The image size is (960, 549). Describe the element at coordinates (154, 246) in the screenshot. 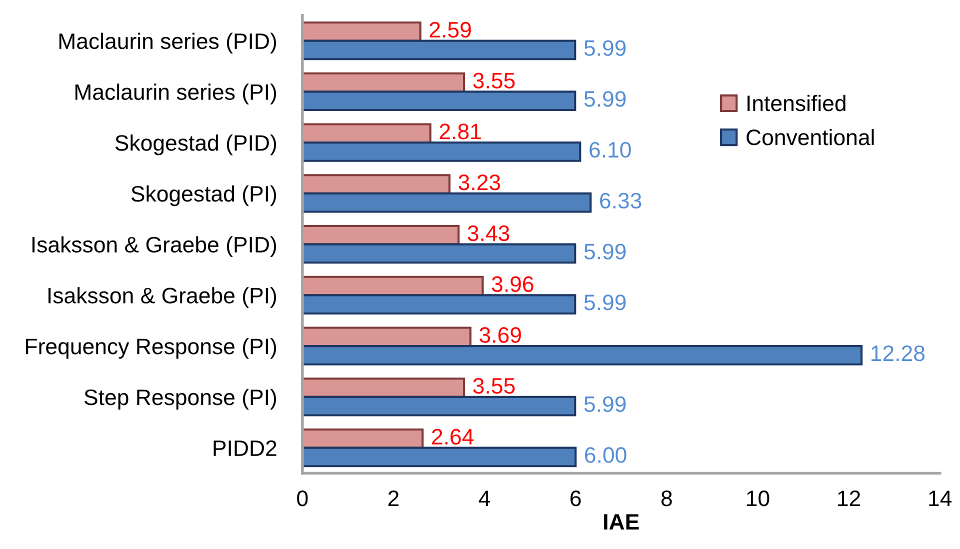

I see `y-tick-label: Isaksson & Graebe (PID)` at that location.